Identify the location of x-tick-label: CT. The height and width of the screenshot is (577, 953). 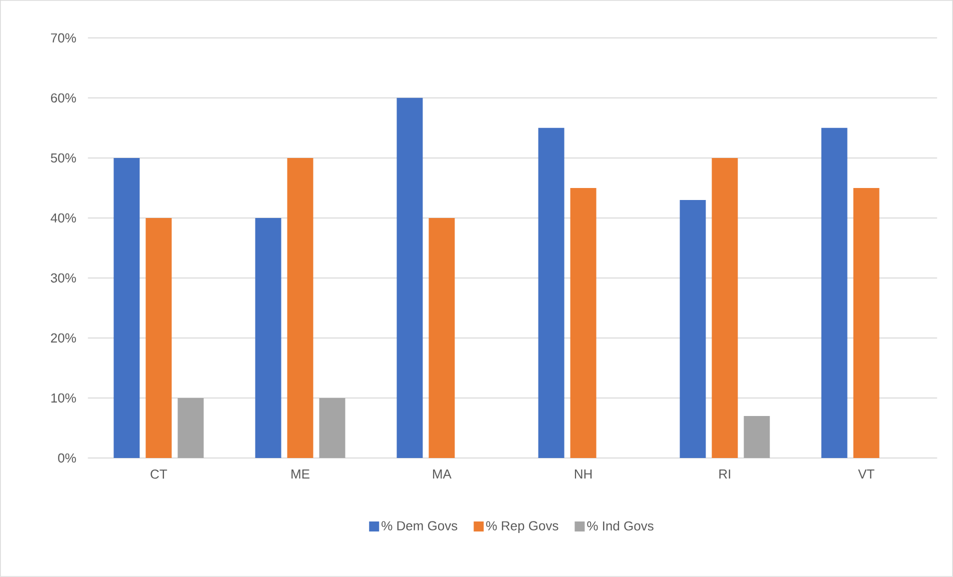
(159, 474).